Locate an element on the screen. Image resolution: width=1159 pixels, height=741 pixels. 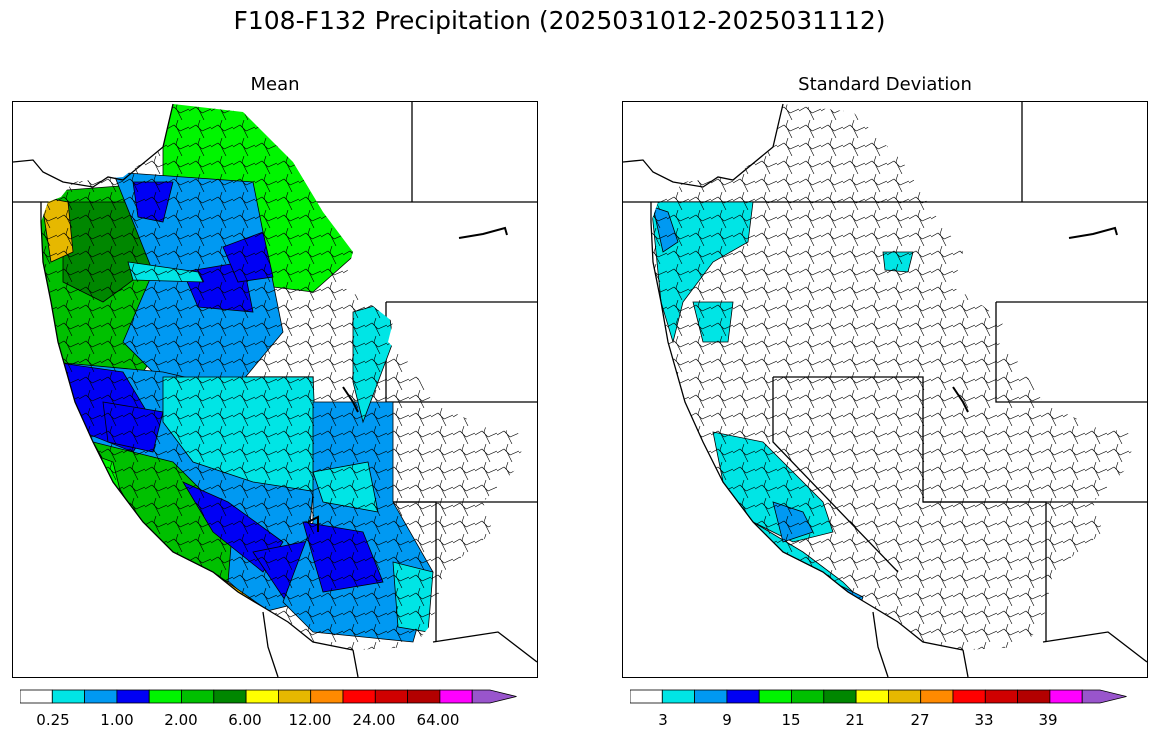
std-colorbar-label: 9 is located at coordinates (727, 720).